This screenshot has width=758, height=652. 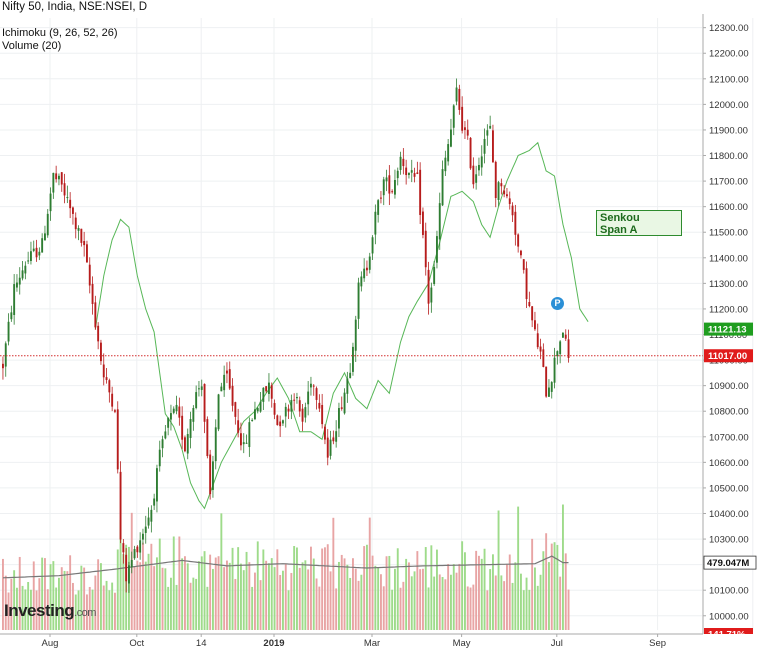 I want to click on y-tick-label: 10100.00, so click(x=729, y=591).